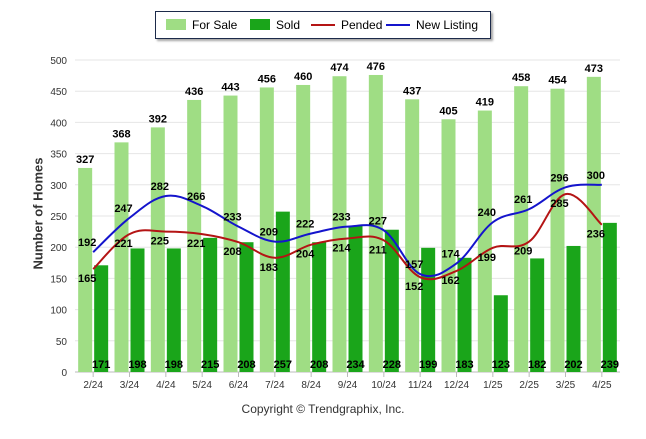 This screenshot has height=439, width=646. I want to click on bar-for-sale-4/24, so click(157, 249).